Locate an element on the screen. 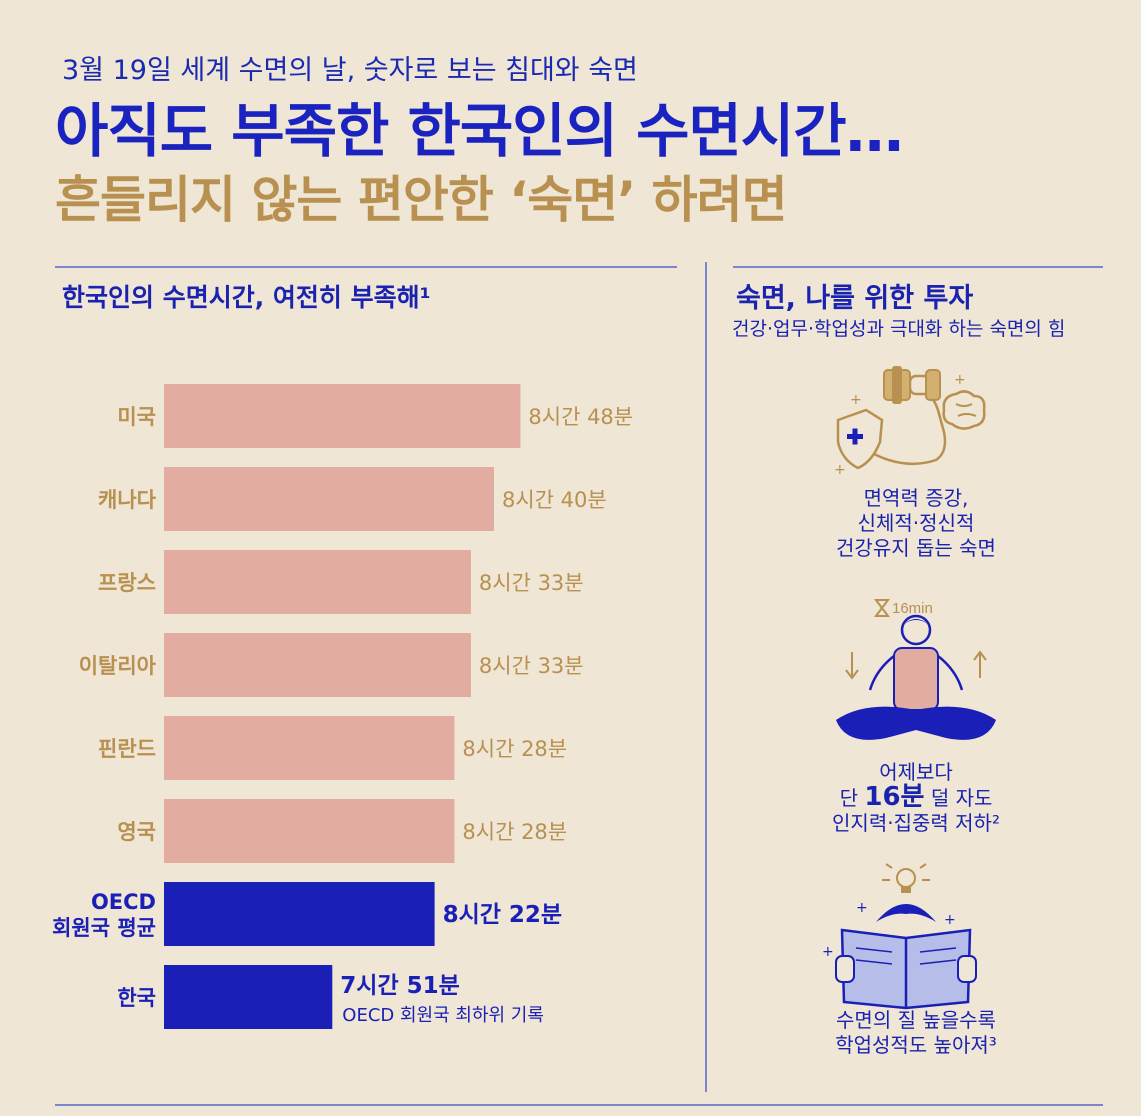 The image size is (1141, 1116). item1-line1: 면역력 증강, is located at coordinates (916, 498).